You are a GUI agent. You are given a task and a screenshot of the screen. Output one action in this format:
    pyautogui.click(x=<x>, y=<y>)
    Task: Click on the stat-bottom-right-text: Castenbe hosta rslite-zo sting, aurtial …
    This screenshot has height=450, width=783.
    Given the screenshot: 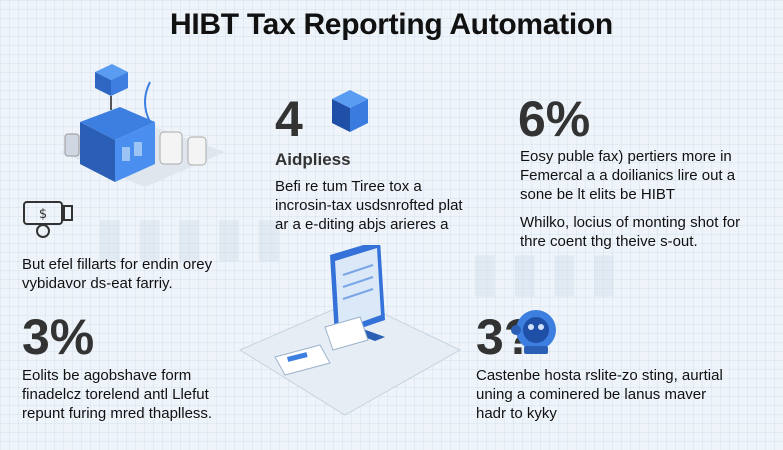 What is the action you would take?
    pyautogui.click(x=599, y=394)
    